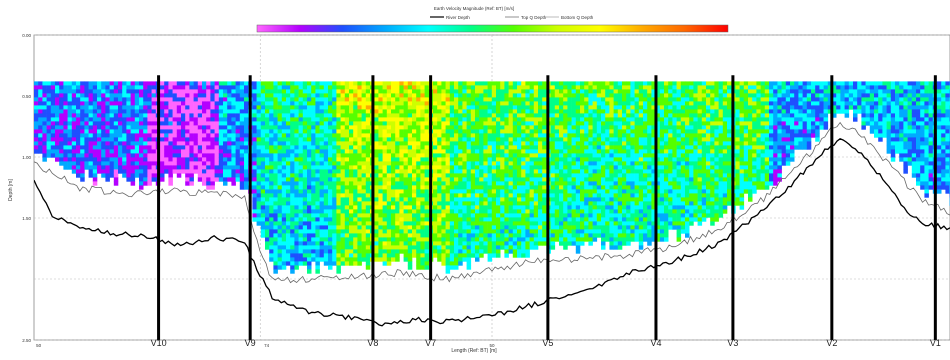 The height and width of the screenshot is (360, 950). What do you see at coordinates (577, 17) in the screenshot?
I see `legend-item: Bottom Q Depth` at bounding box center [577, 17].